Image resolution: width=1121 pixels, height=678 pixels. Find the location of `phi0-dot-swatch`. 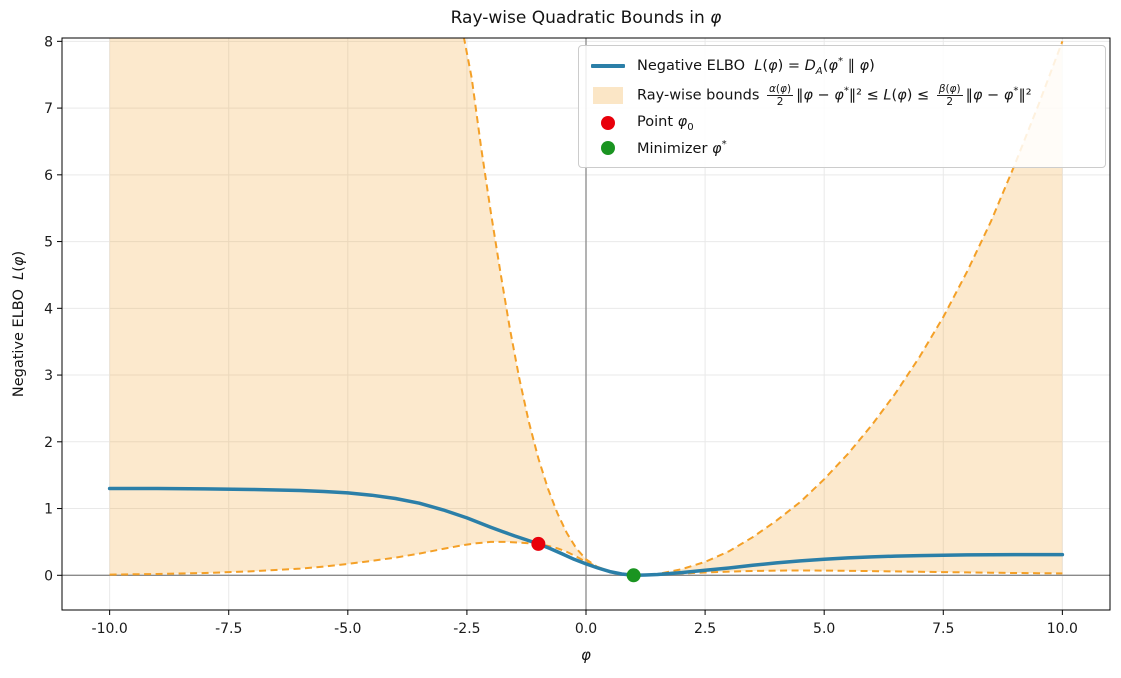

phi0-dot-swatch is located at coordinates (608, 123).